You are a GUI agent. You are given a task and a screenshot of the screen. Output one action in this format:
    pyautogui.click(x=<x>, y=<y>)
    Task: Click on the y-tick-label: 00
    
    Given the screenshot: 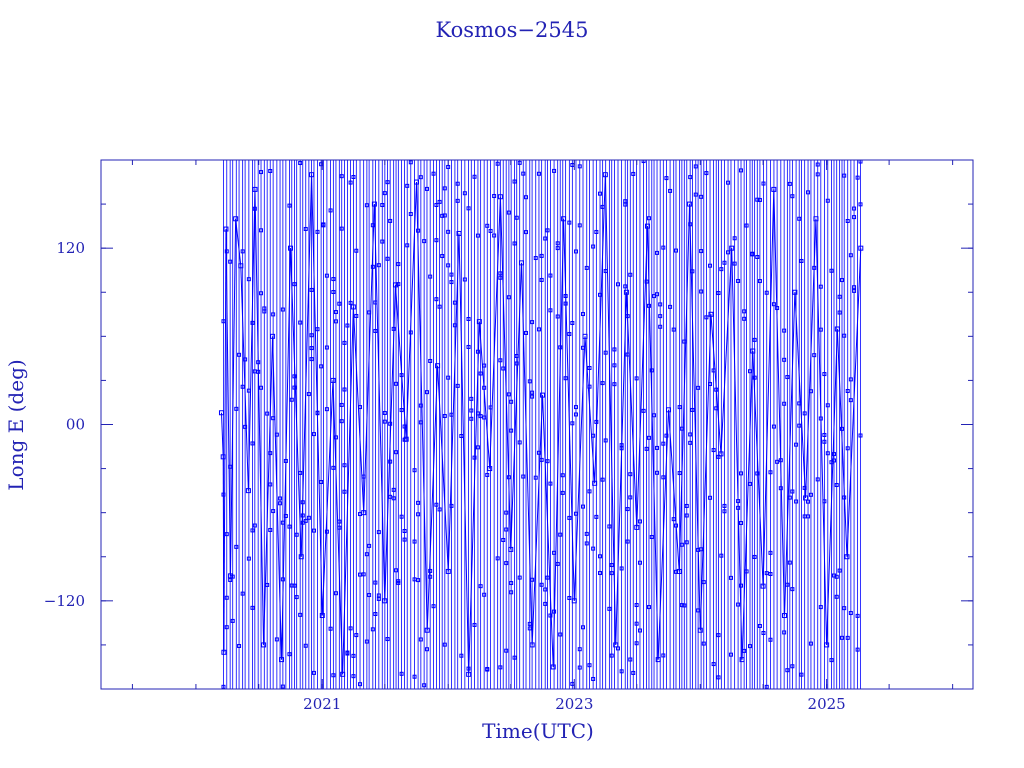 What is the action you would take?
    pyautogui.click(x=75, y=425)
    